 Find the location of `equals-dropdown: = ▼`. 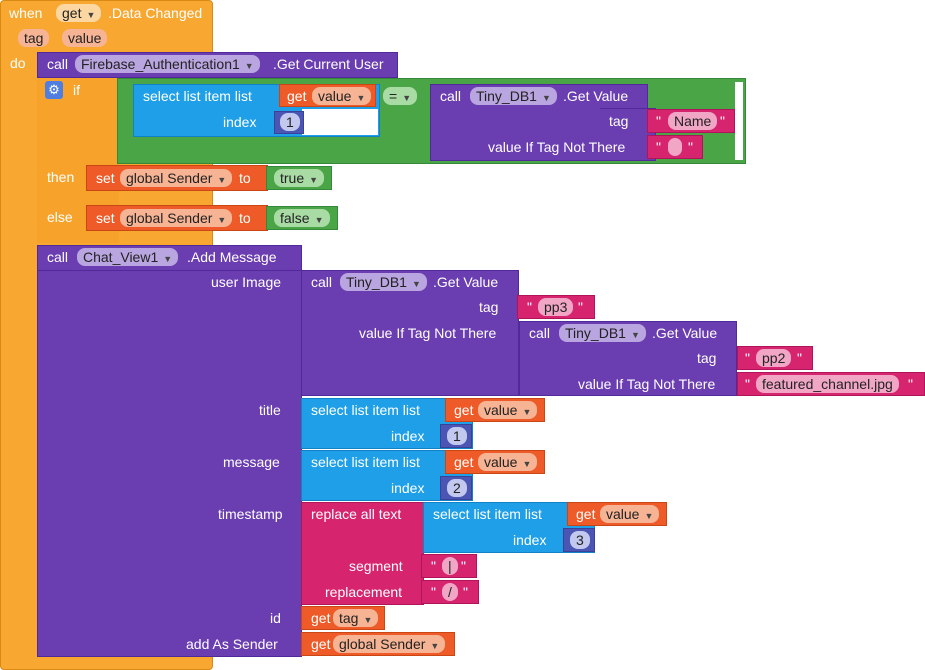

equals-dropdown: = ▼ is located at coordinates (400, 96).